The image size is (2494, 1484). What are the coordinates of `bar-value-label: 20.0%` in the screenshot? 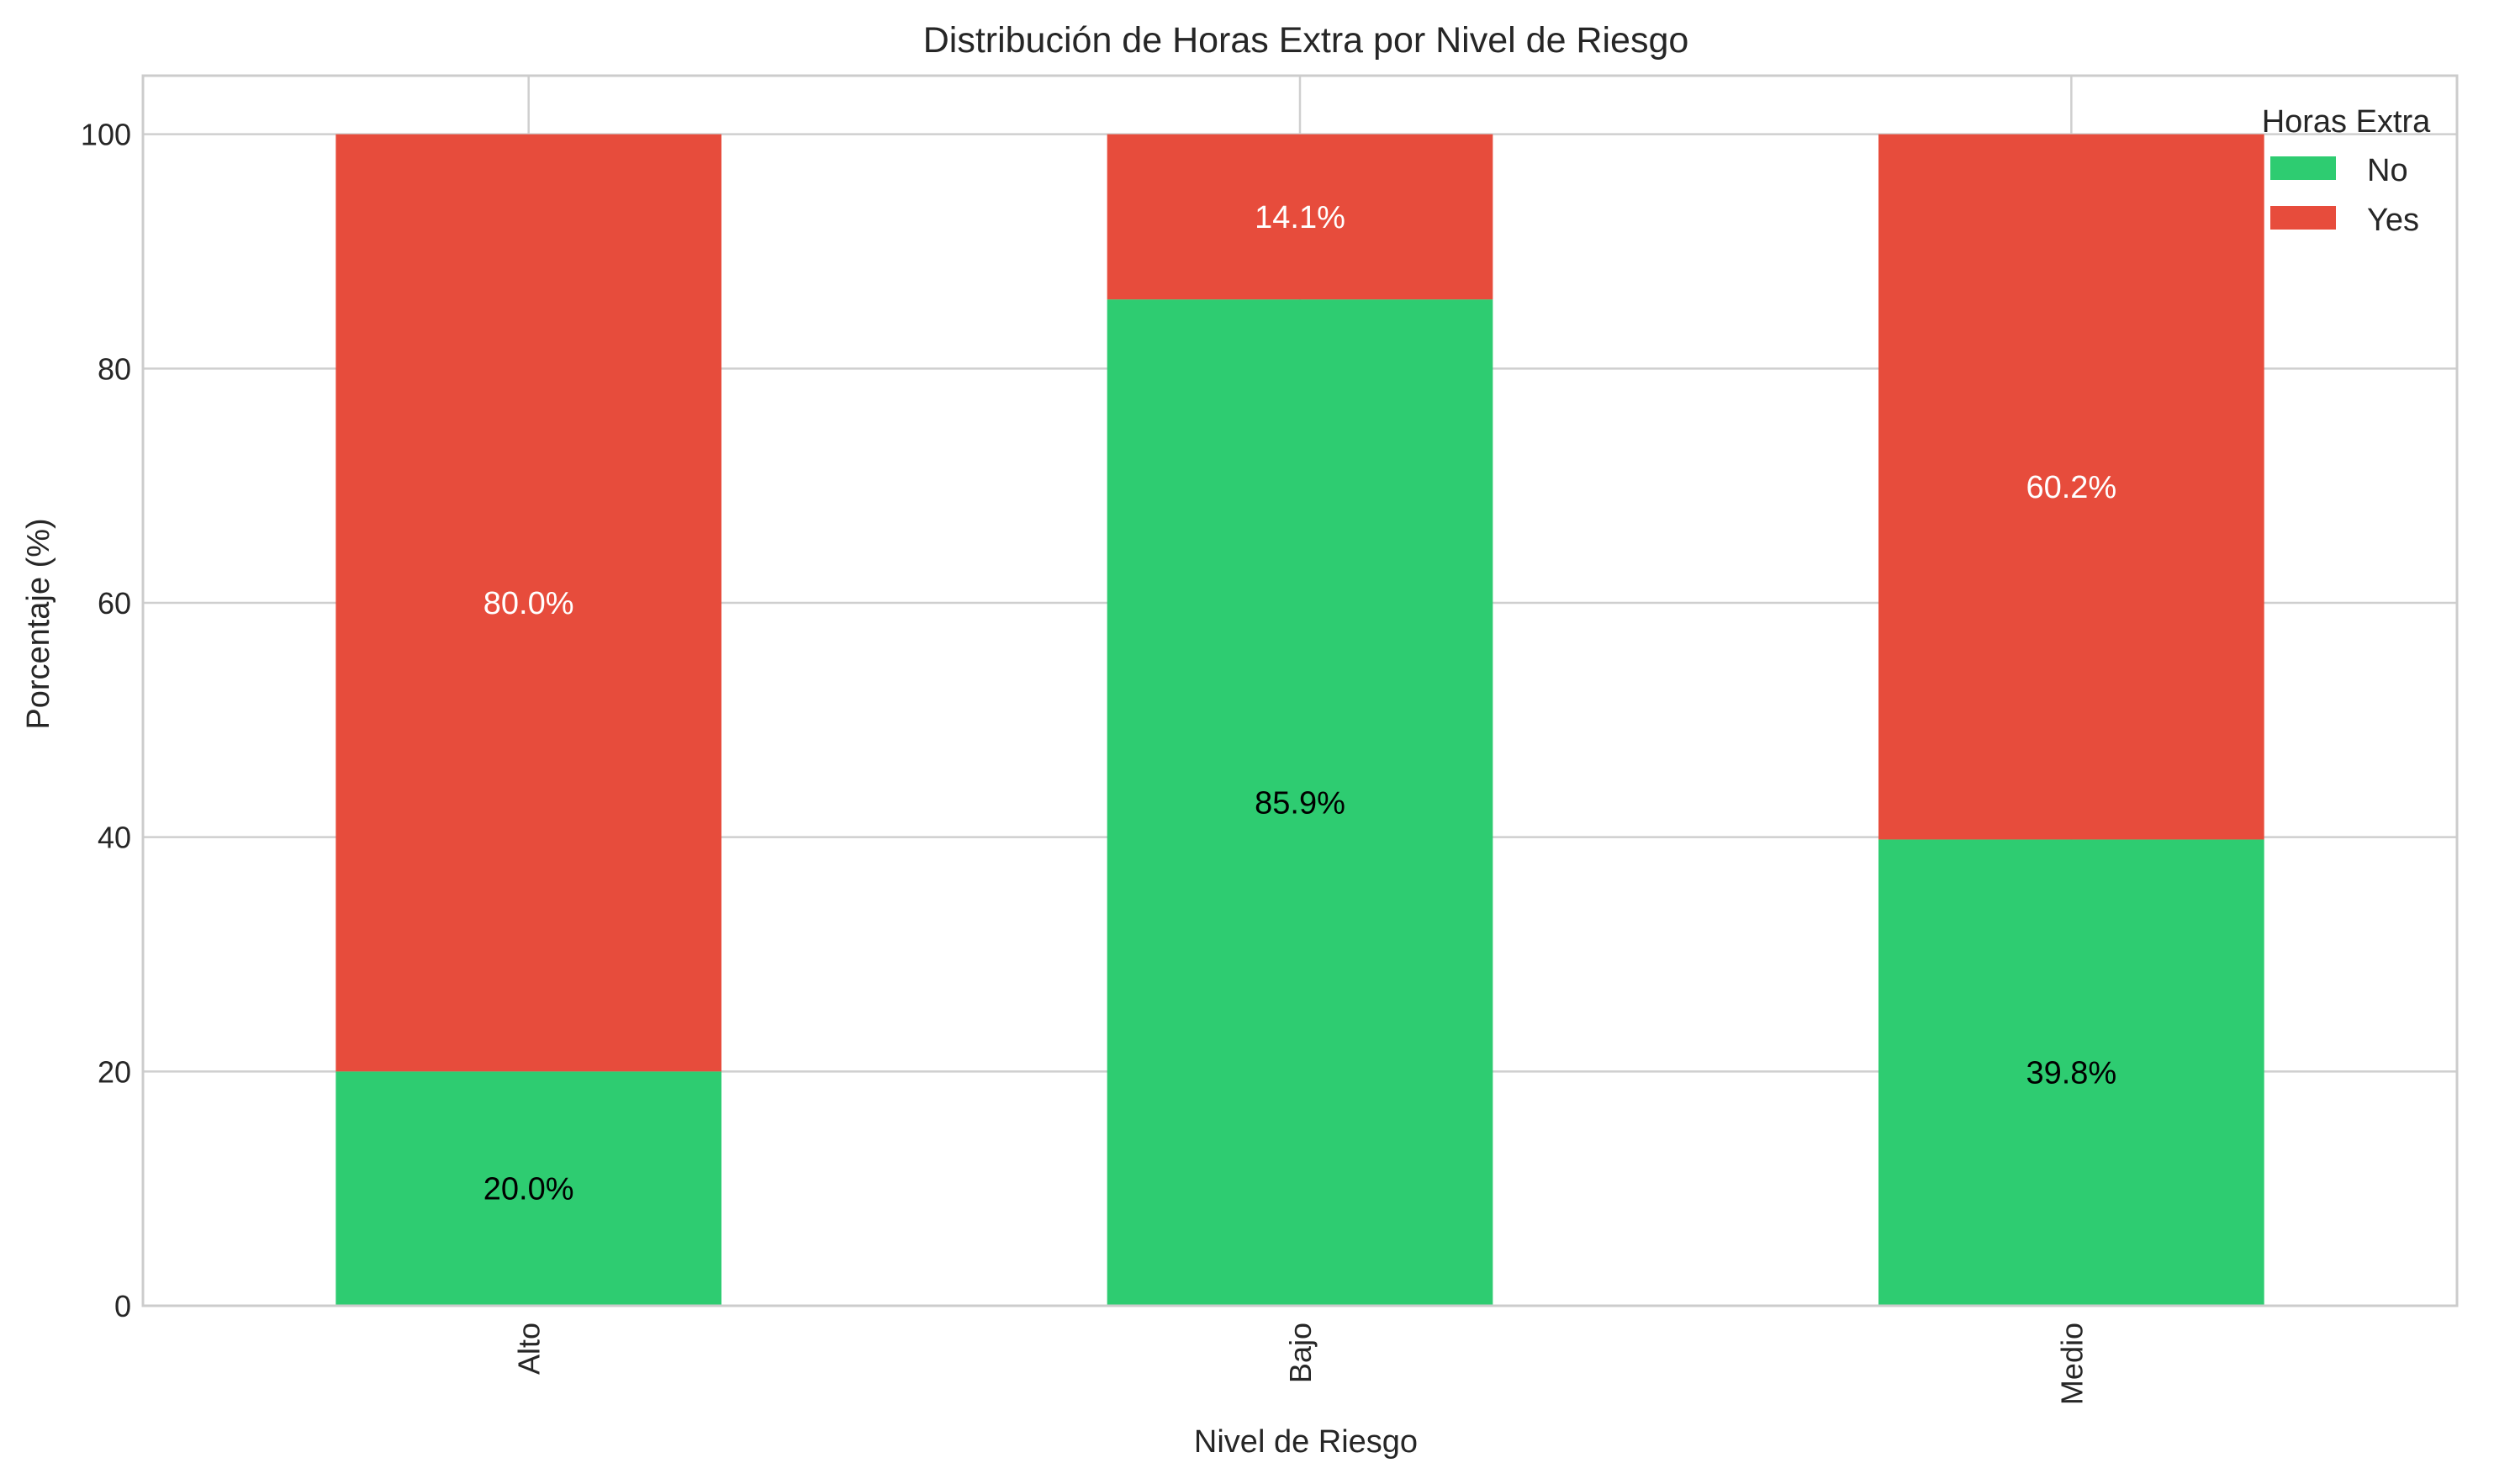 It's located at (528, 1189).